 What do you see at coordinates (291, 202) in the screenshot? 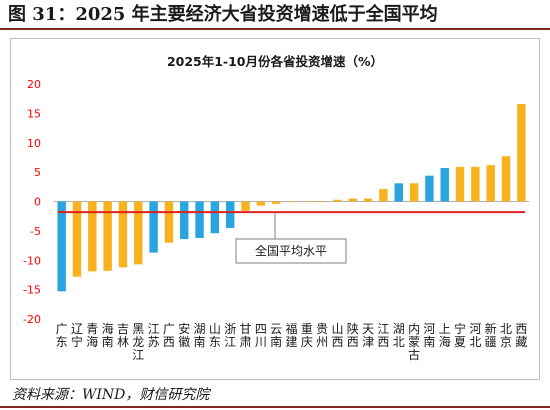
I see `bar-福建` at bounding box center [291, 202].